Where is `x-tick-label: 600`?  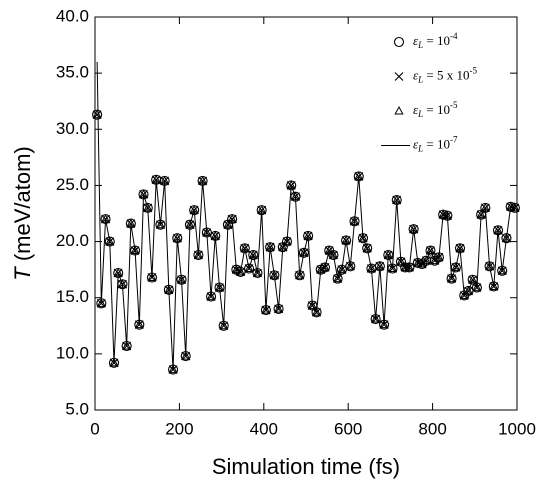 x-tick-label: 600 is located at coordinates (348, 428).